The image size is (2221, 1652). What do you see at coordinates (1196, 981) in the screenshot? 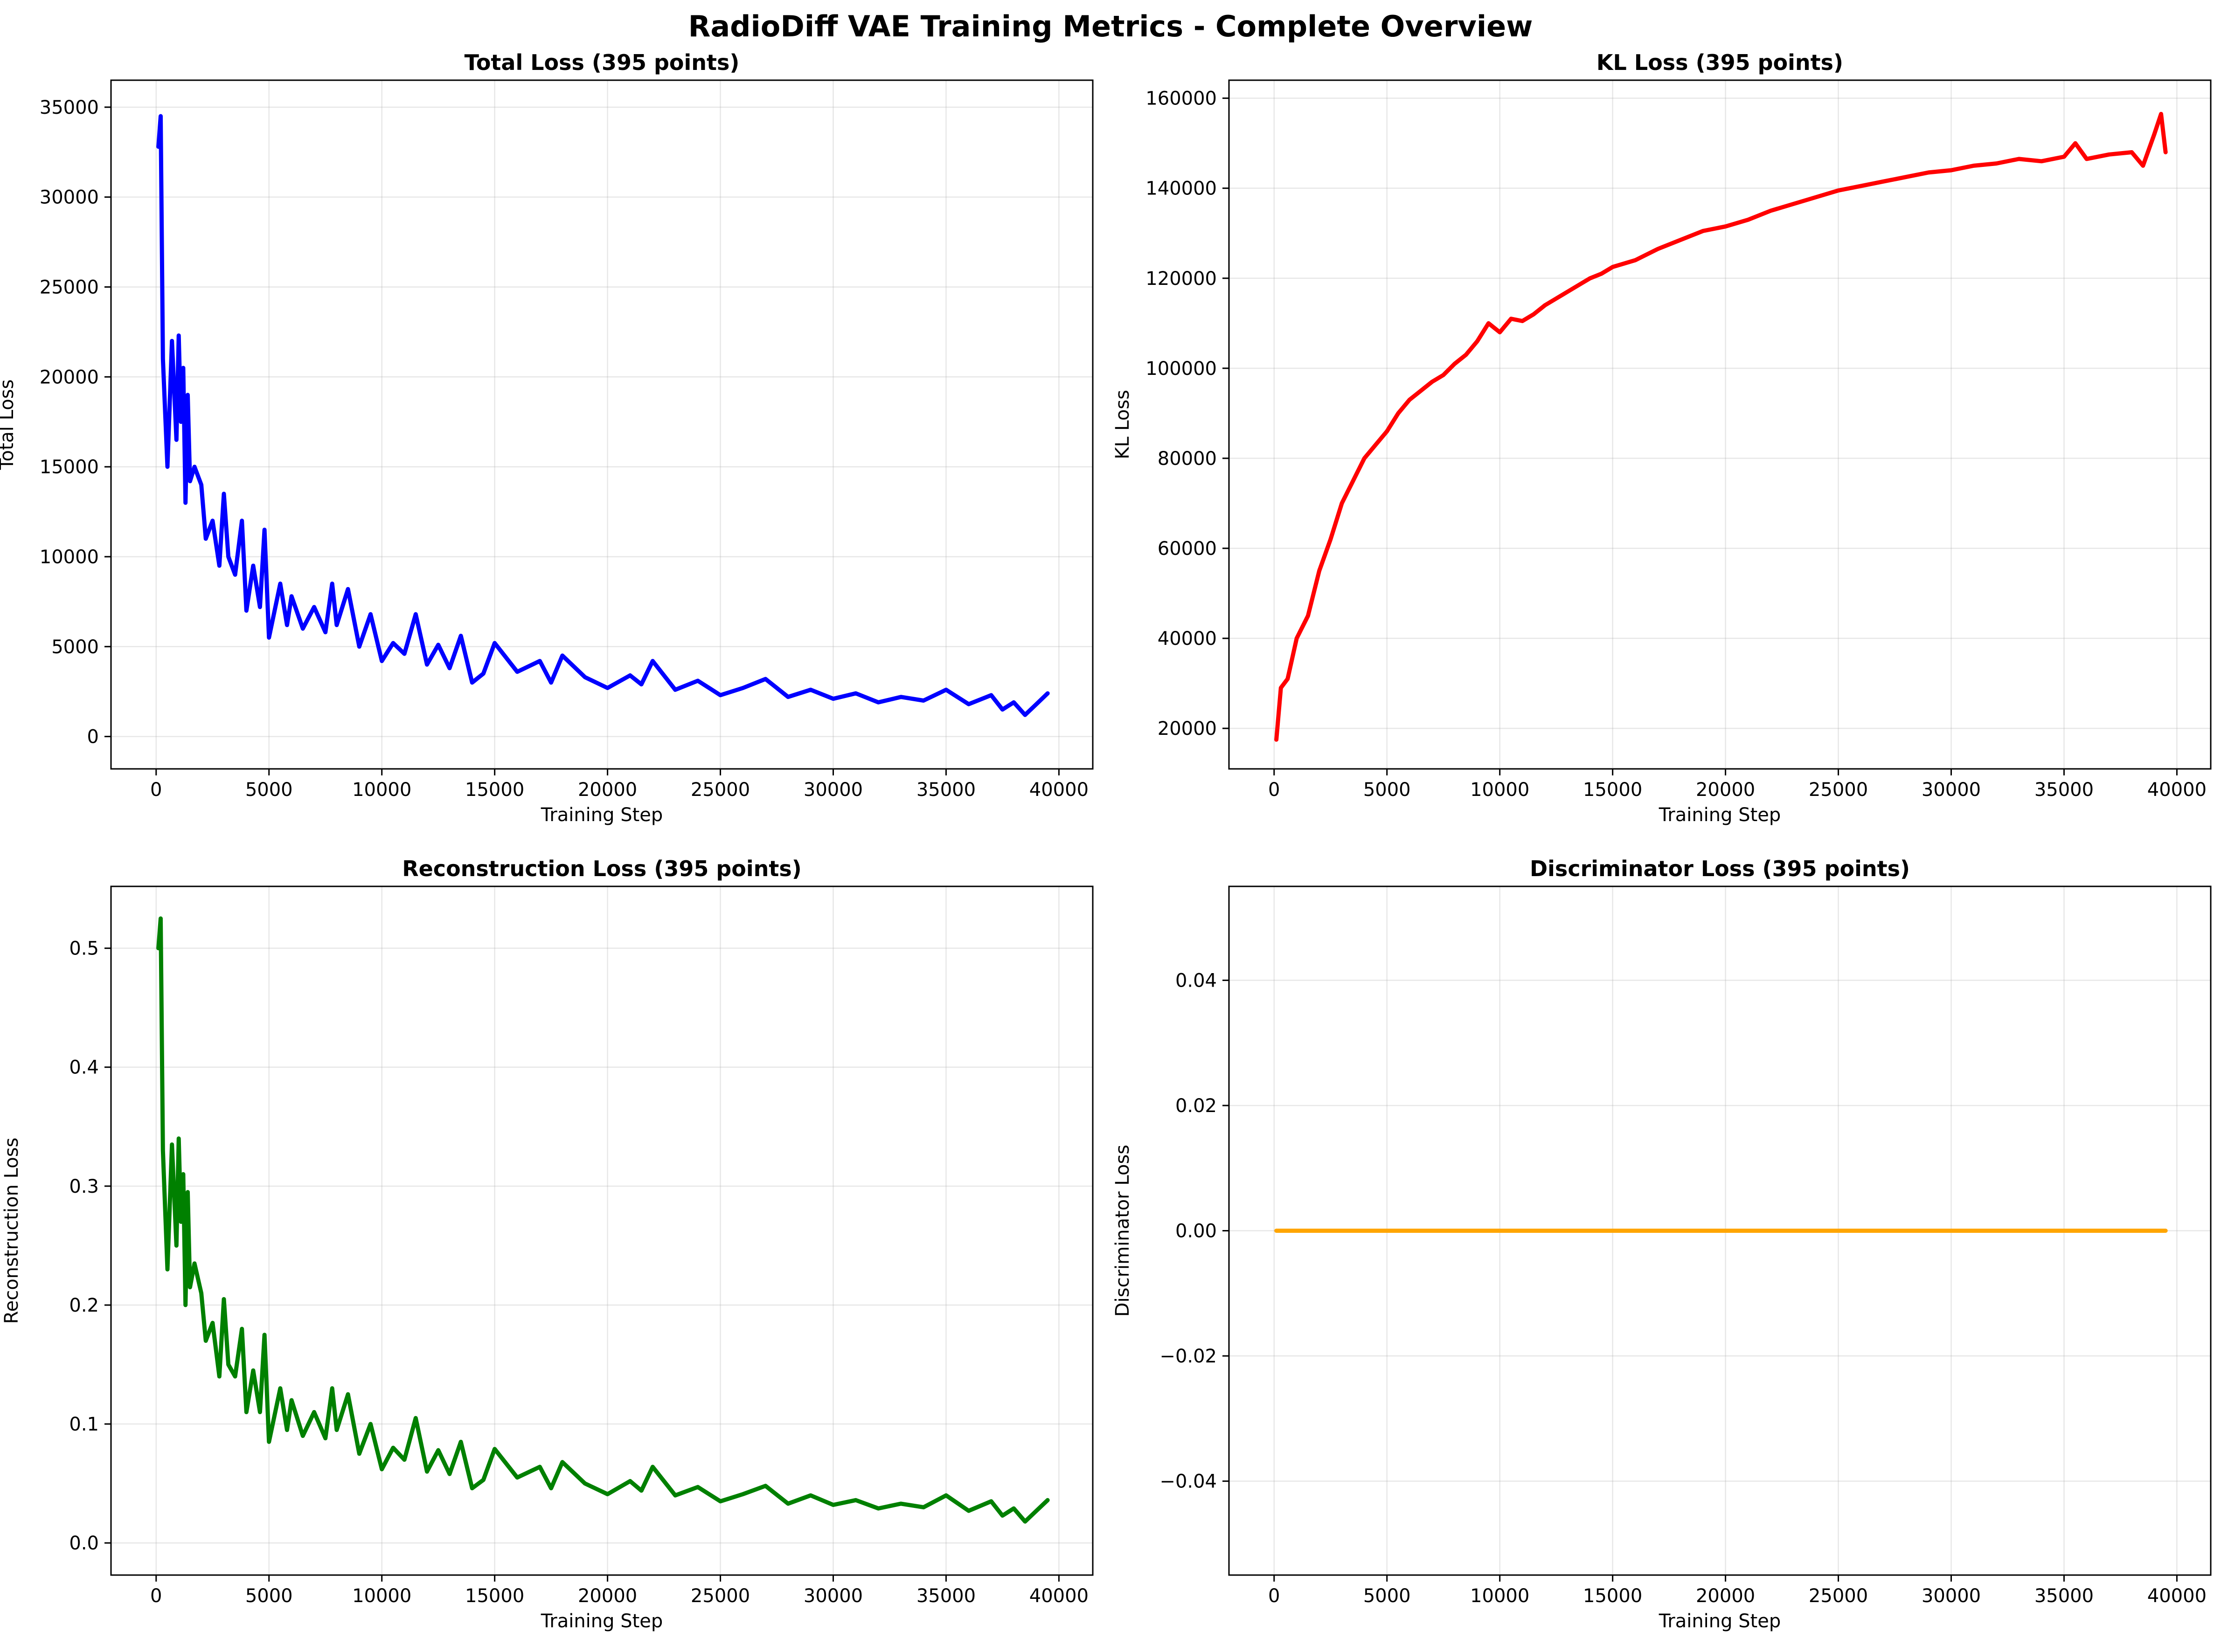
I see `y-tick-label: 0.04` at bounding box center [1196, 981].